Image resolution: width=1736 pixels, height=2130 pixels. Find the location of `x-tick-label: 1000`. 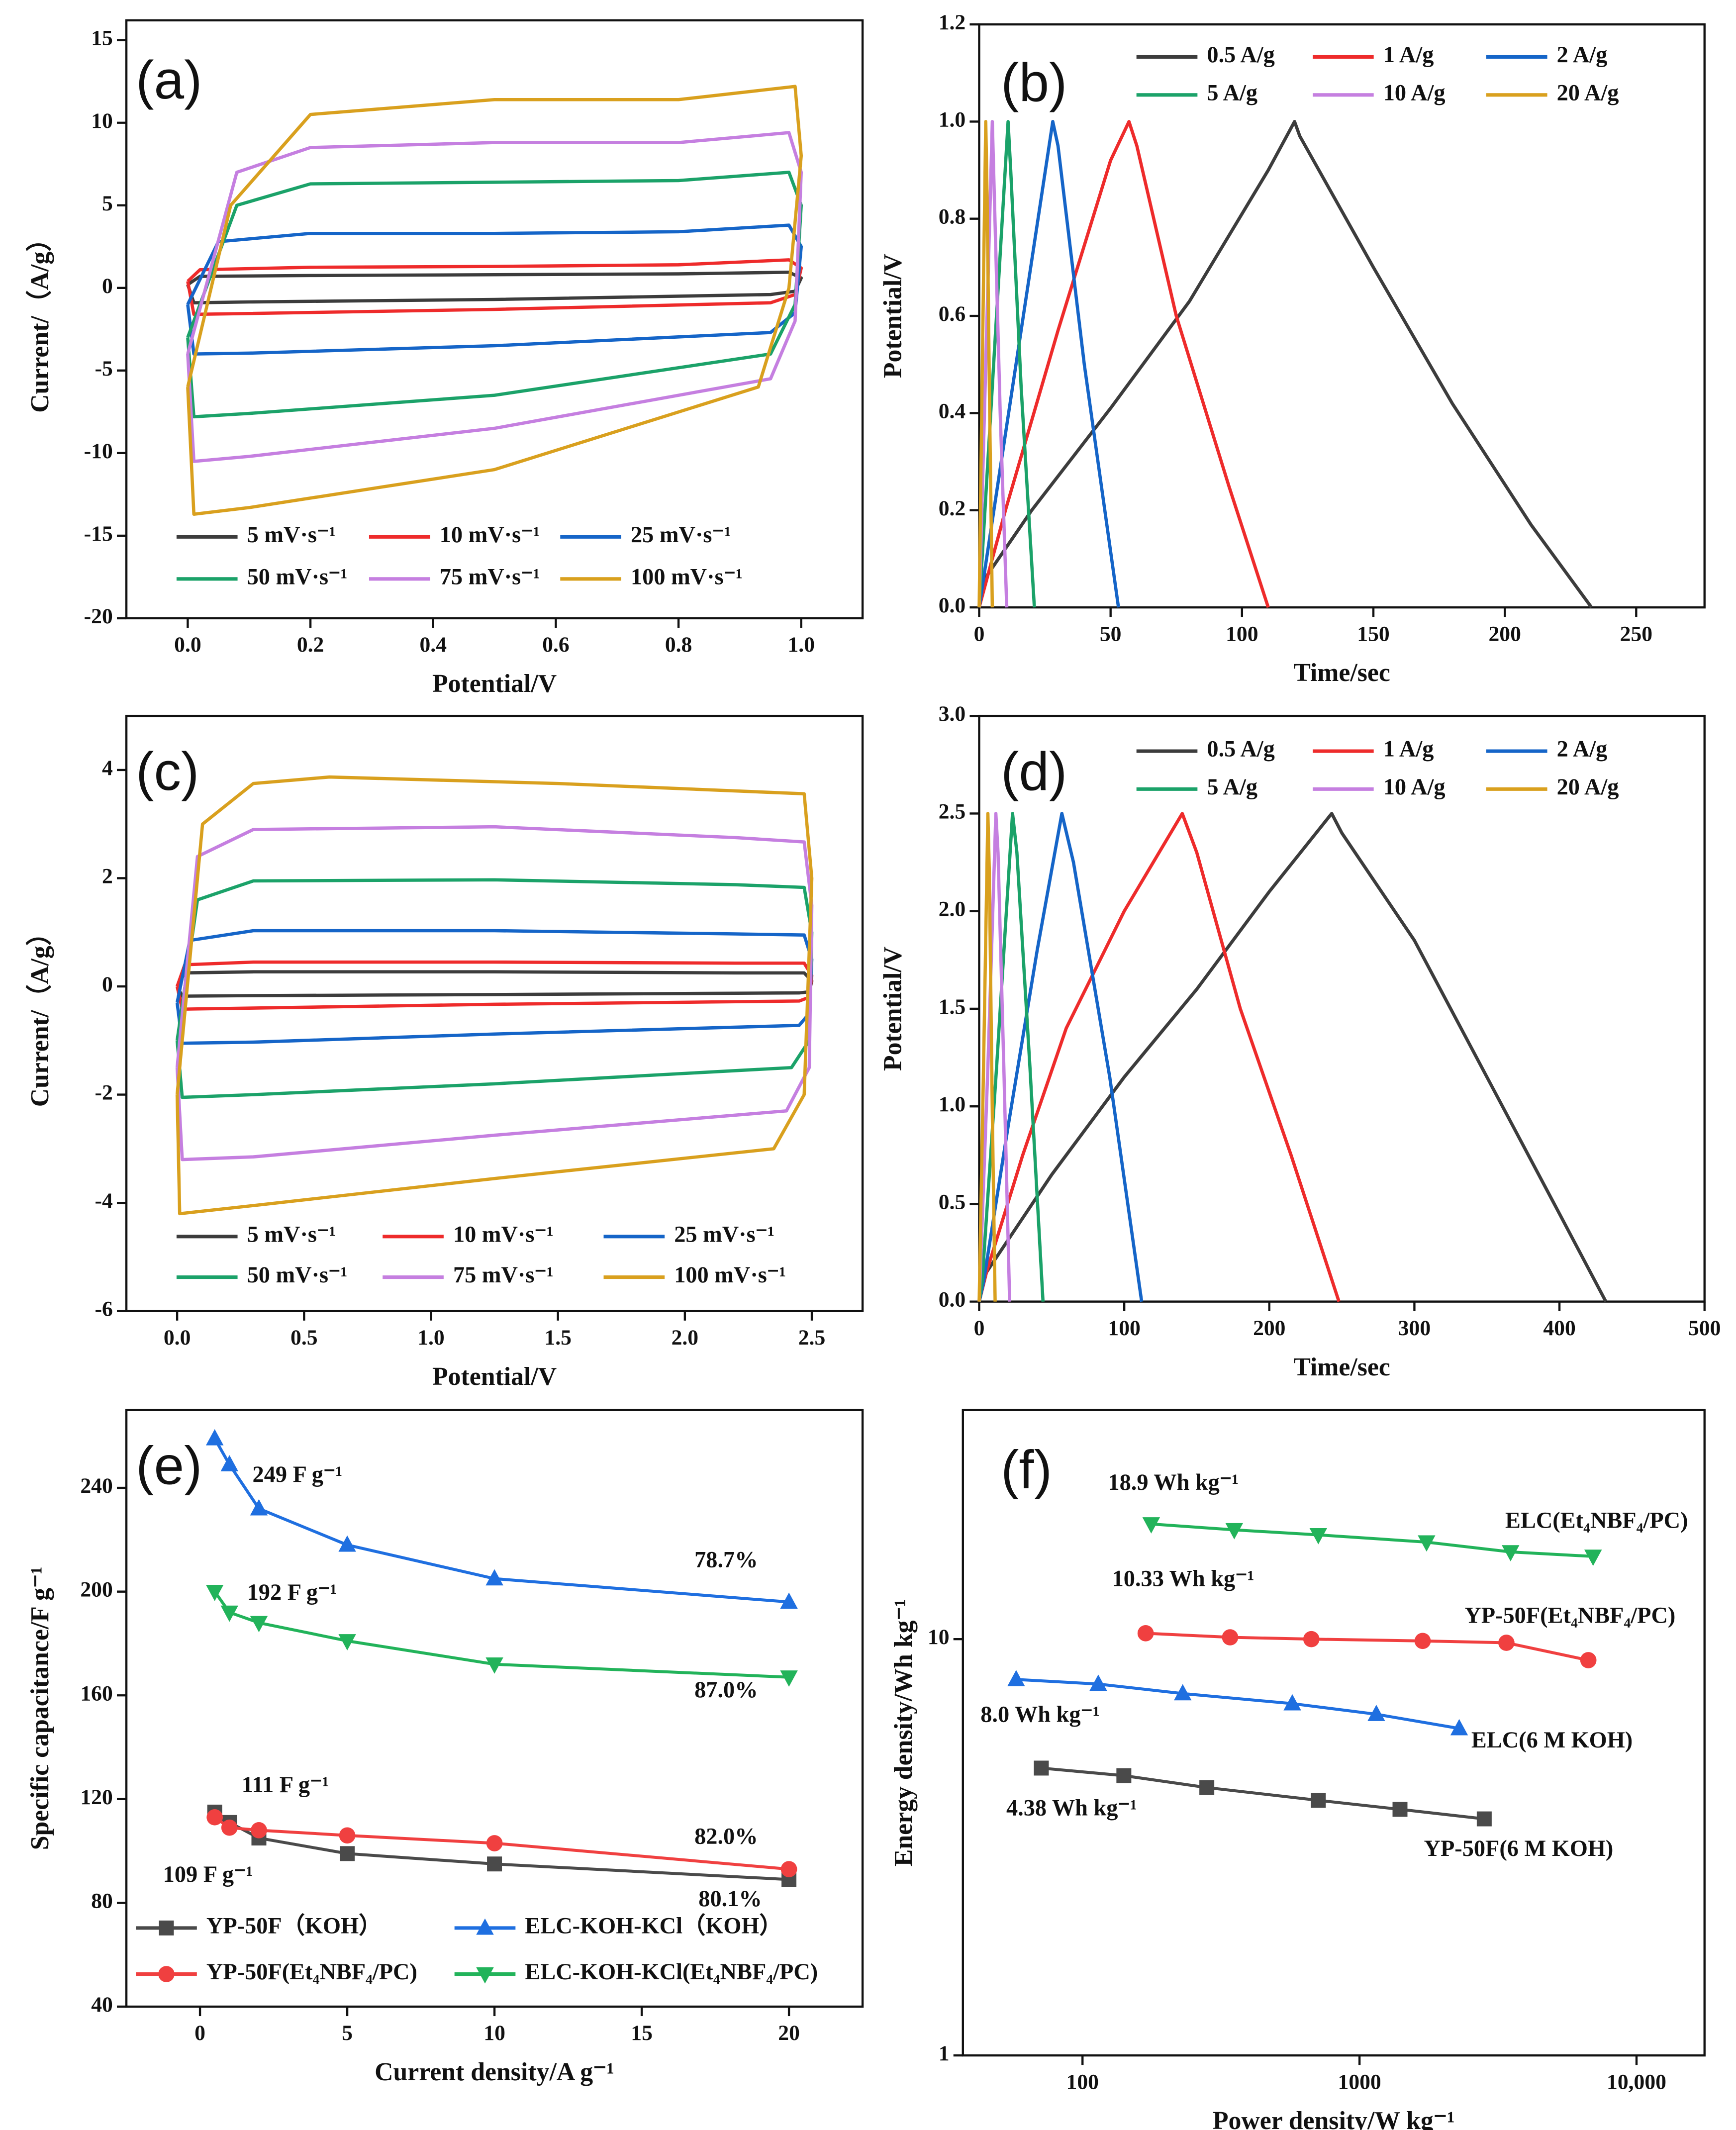

x-tick-label: 1000 is located at coordinates (1359, 2082).